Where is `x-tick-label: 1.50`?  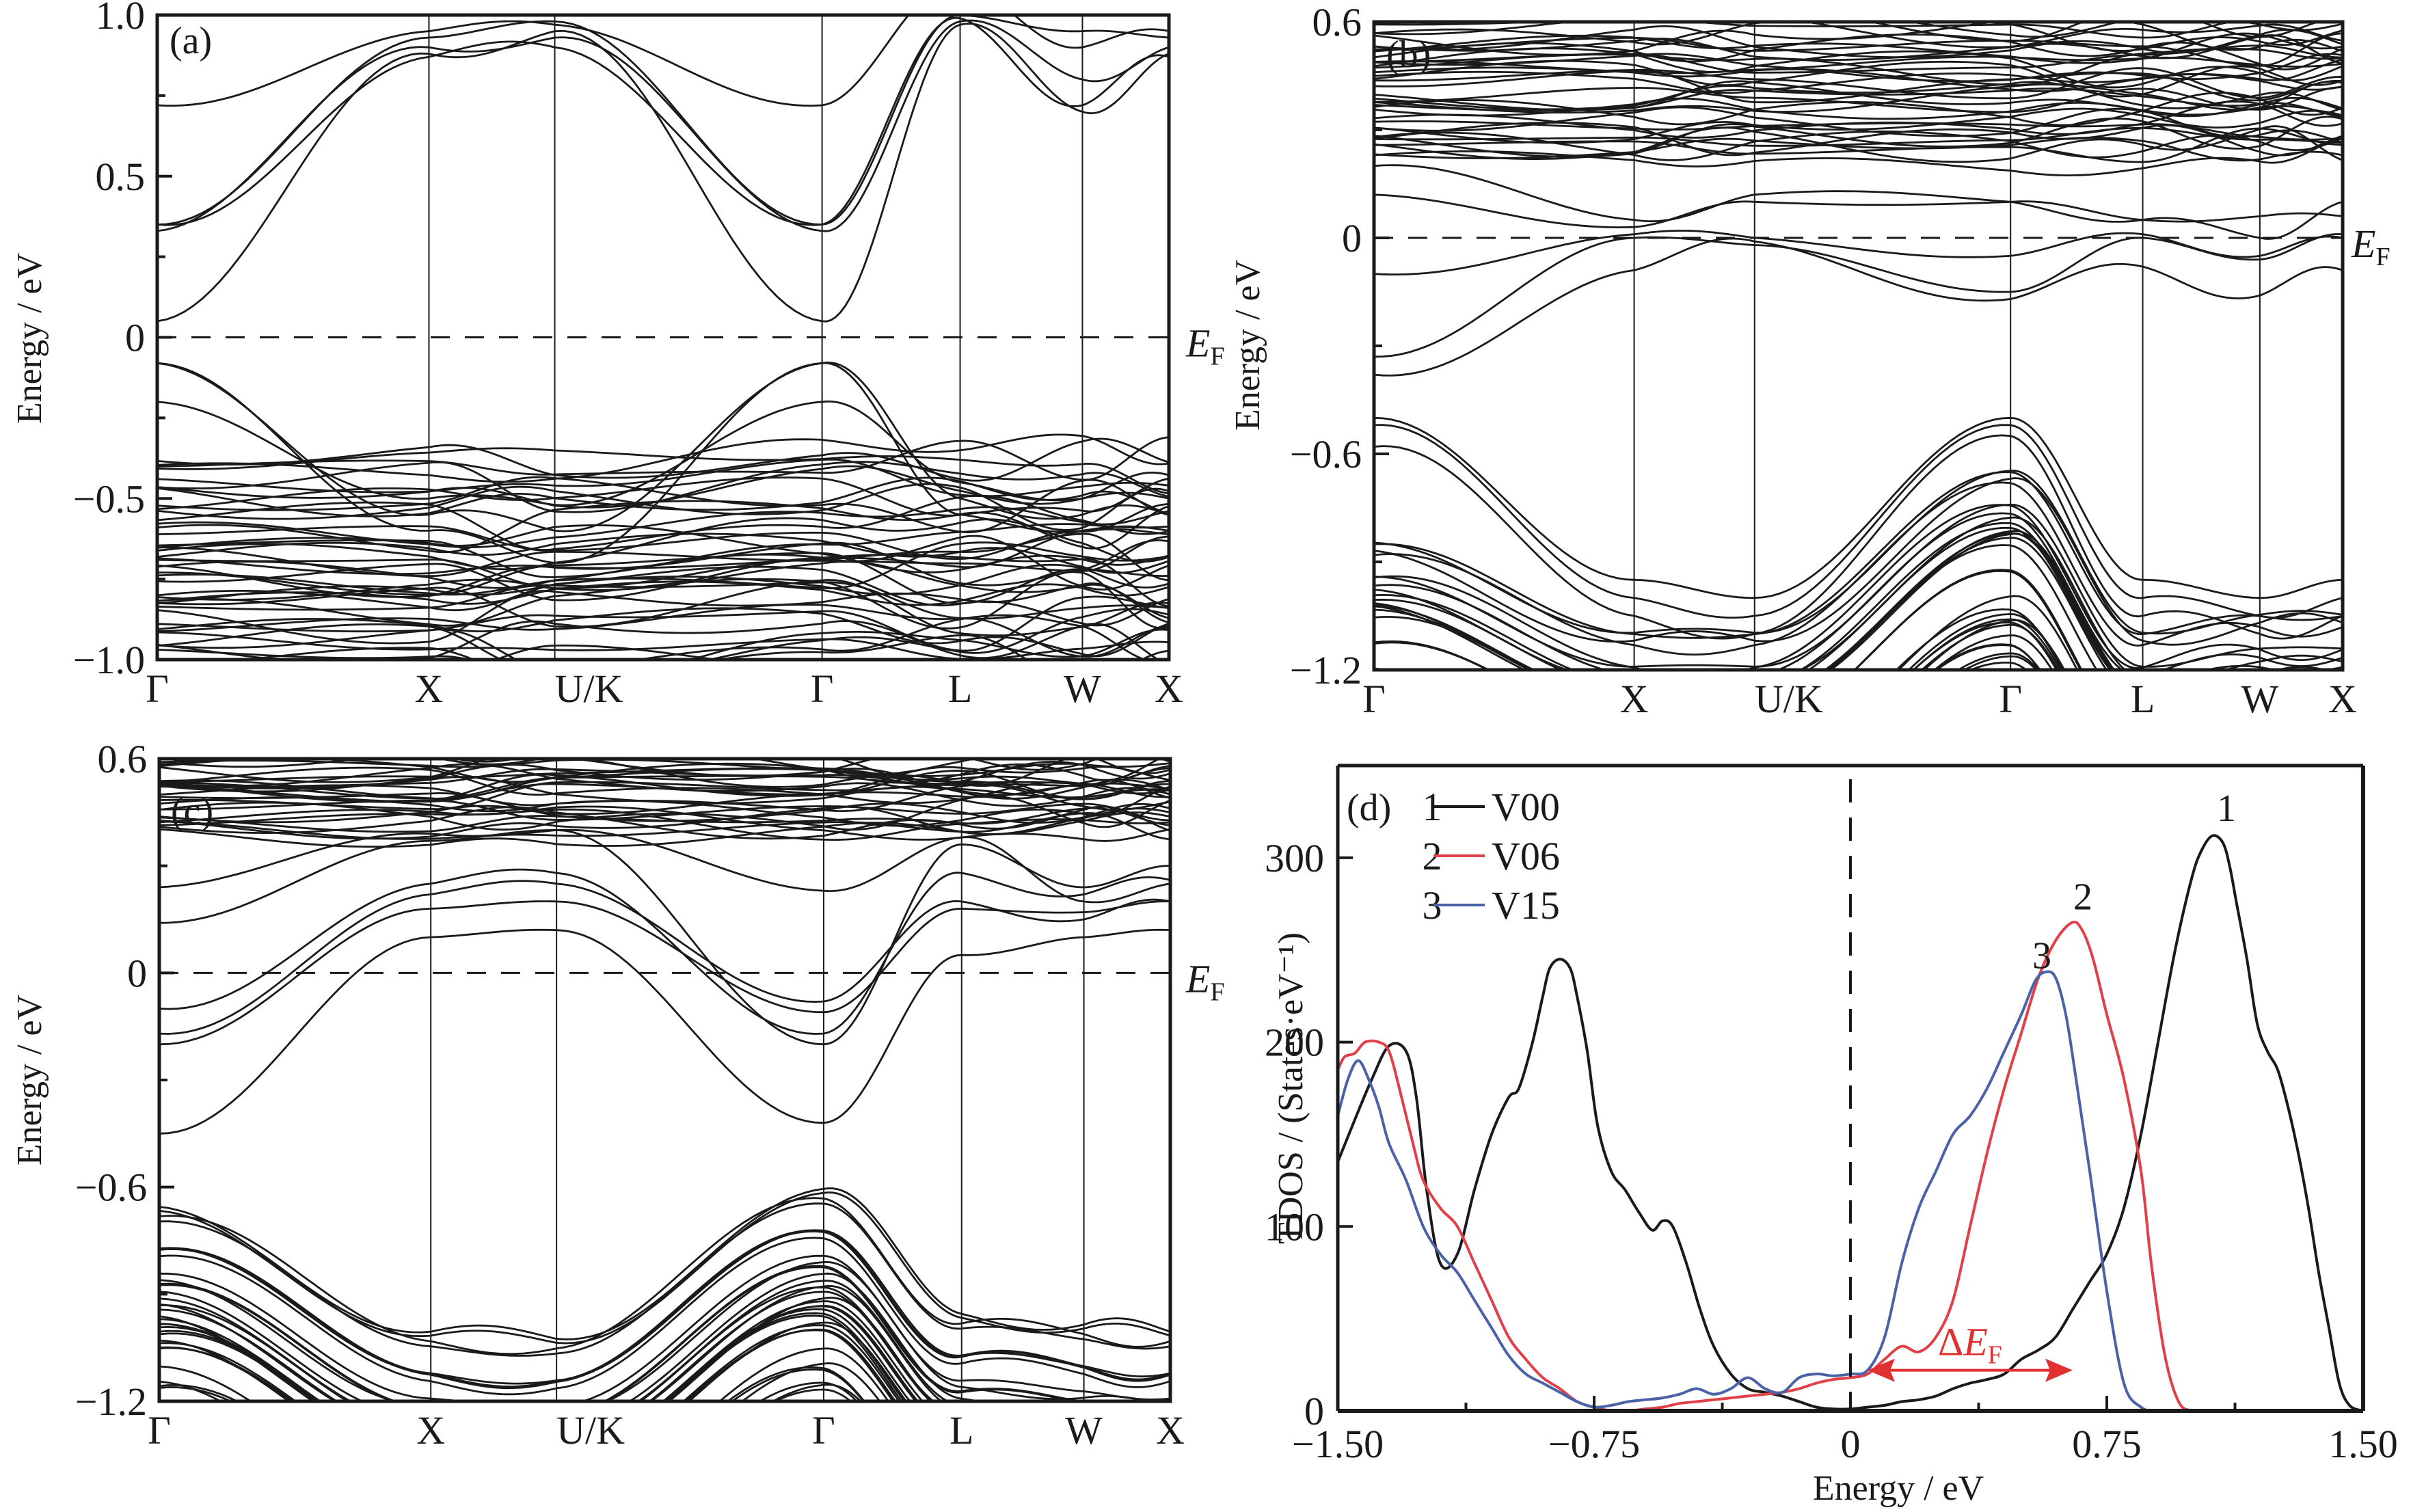 x-tick-label: 1.50 is located at coordinates (2363, 1444).